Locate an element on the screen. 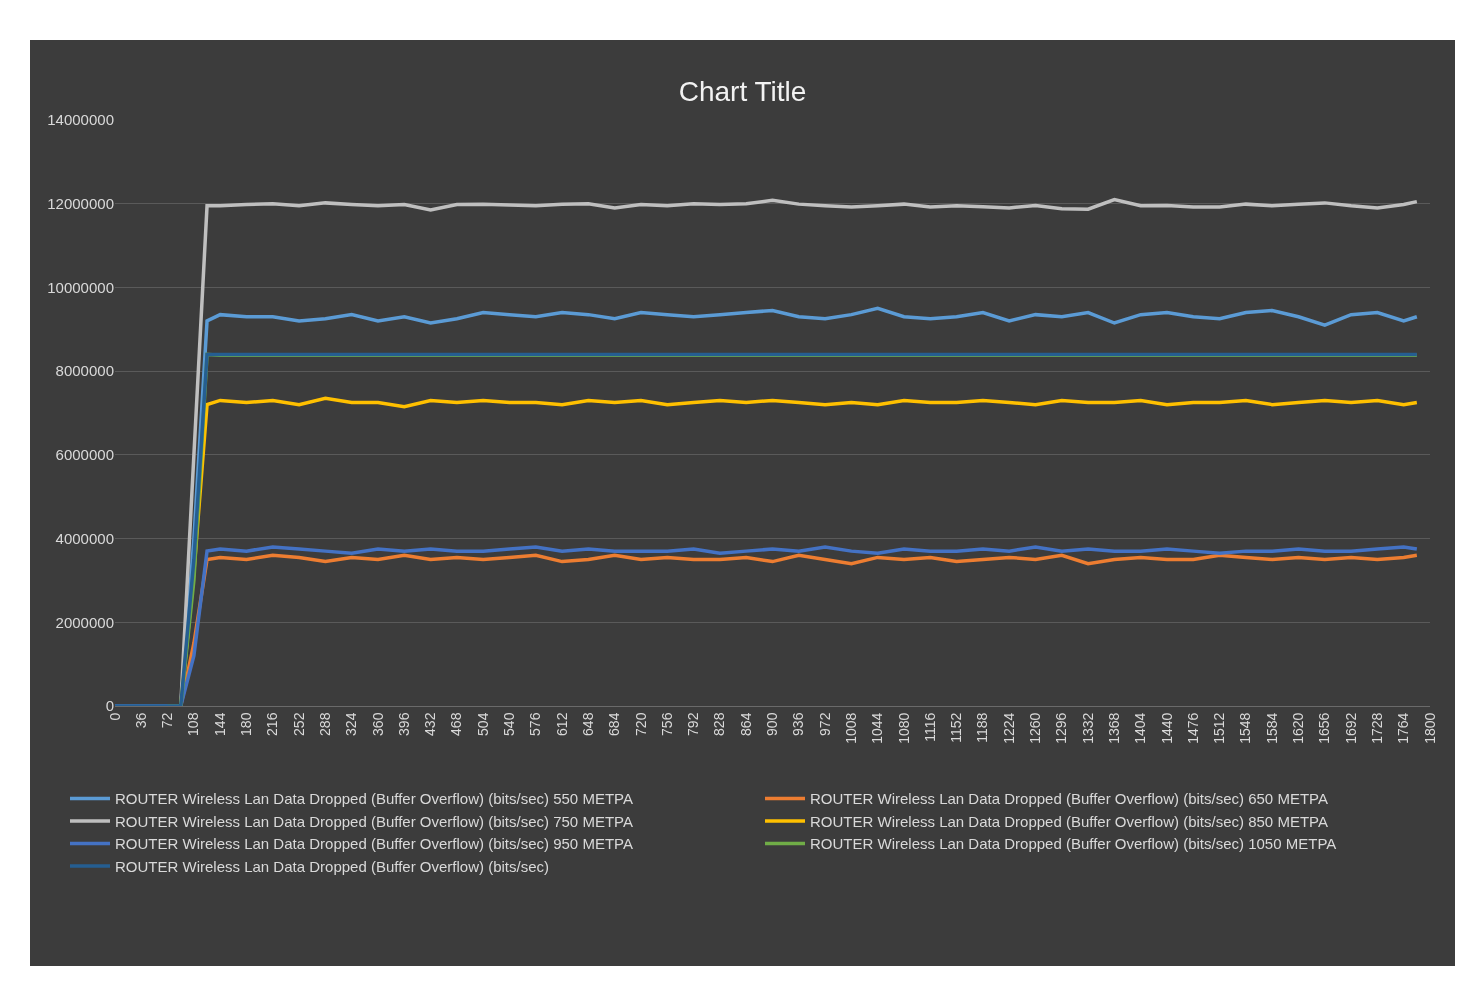 Image resolution: width=1469 pixels, height=989 pixels. x-tick-label: 288 is located at coordinates (324, 724).